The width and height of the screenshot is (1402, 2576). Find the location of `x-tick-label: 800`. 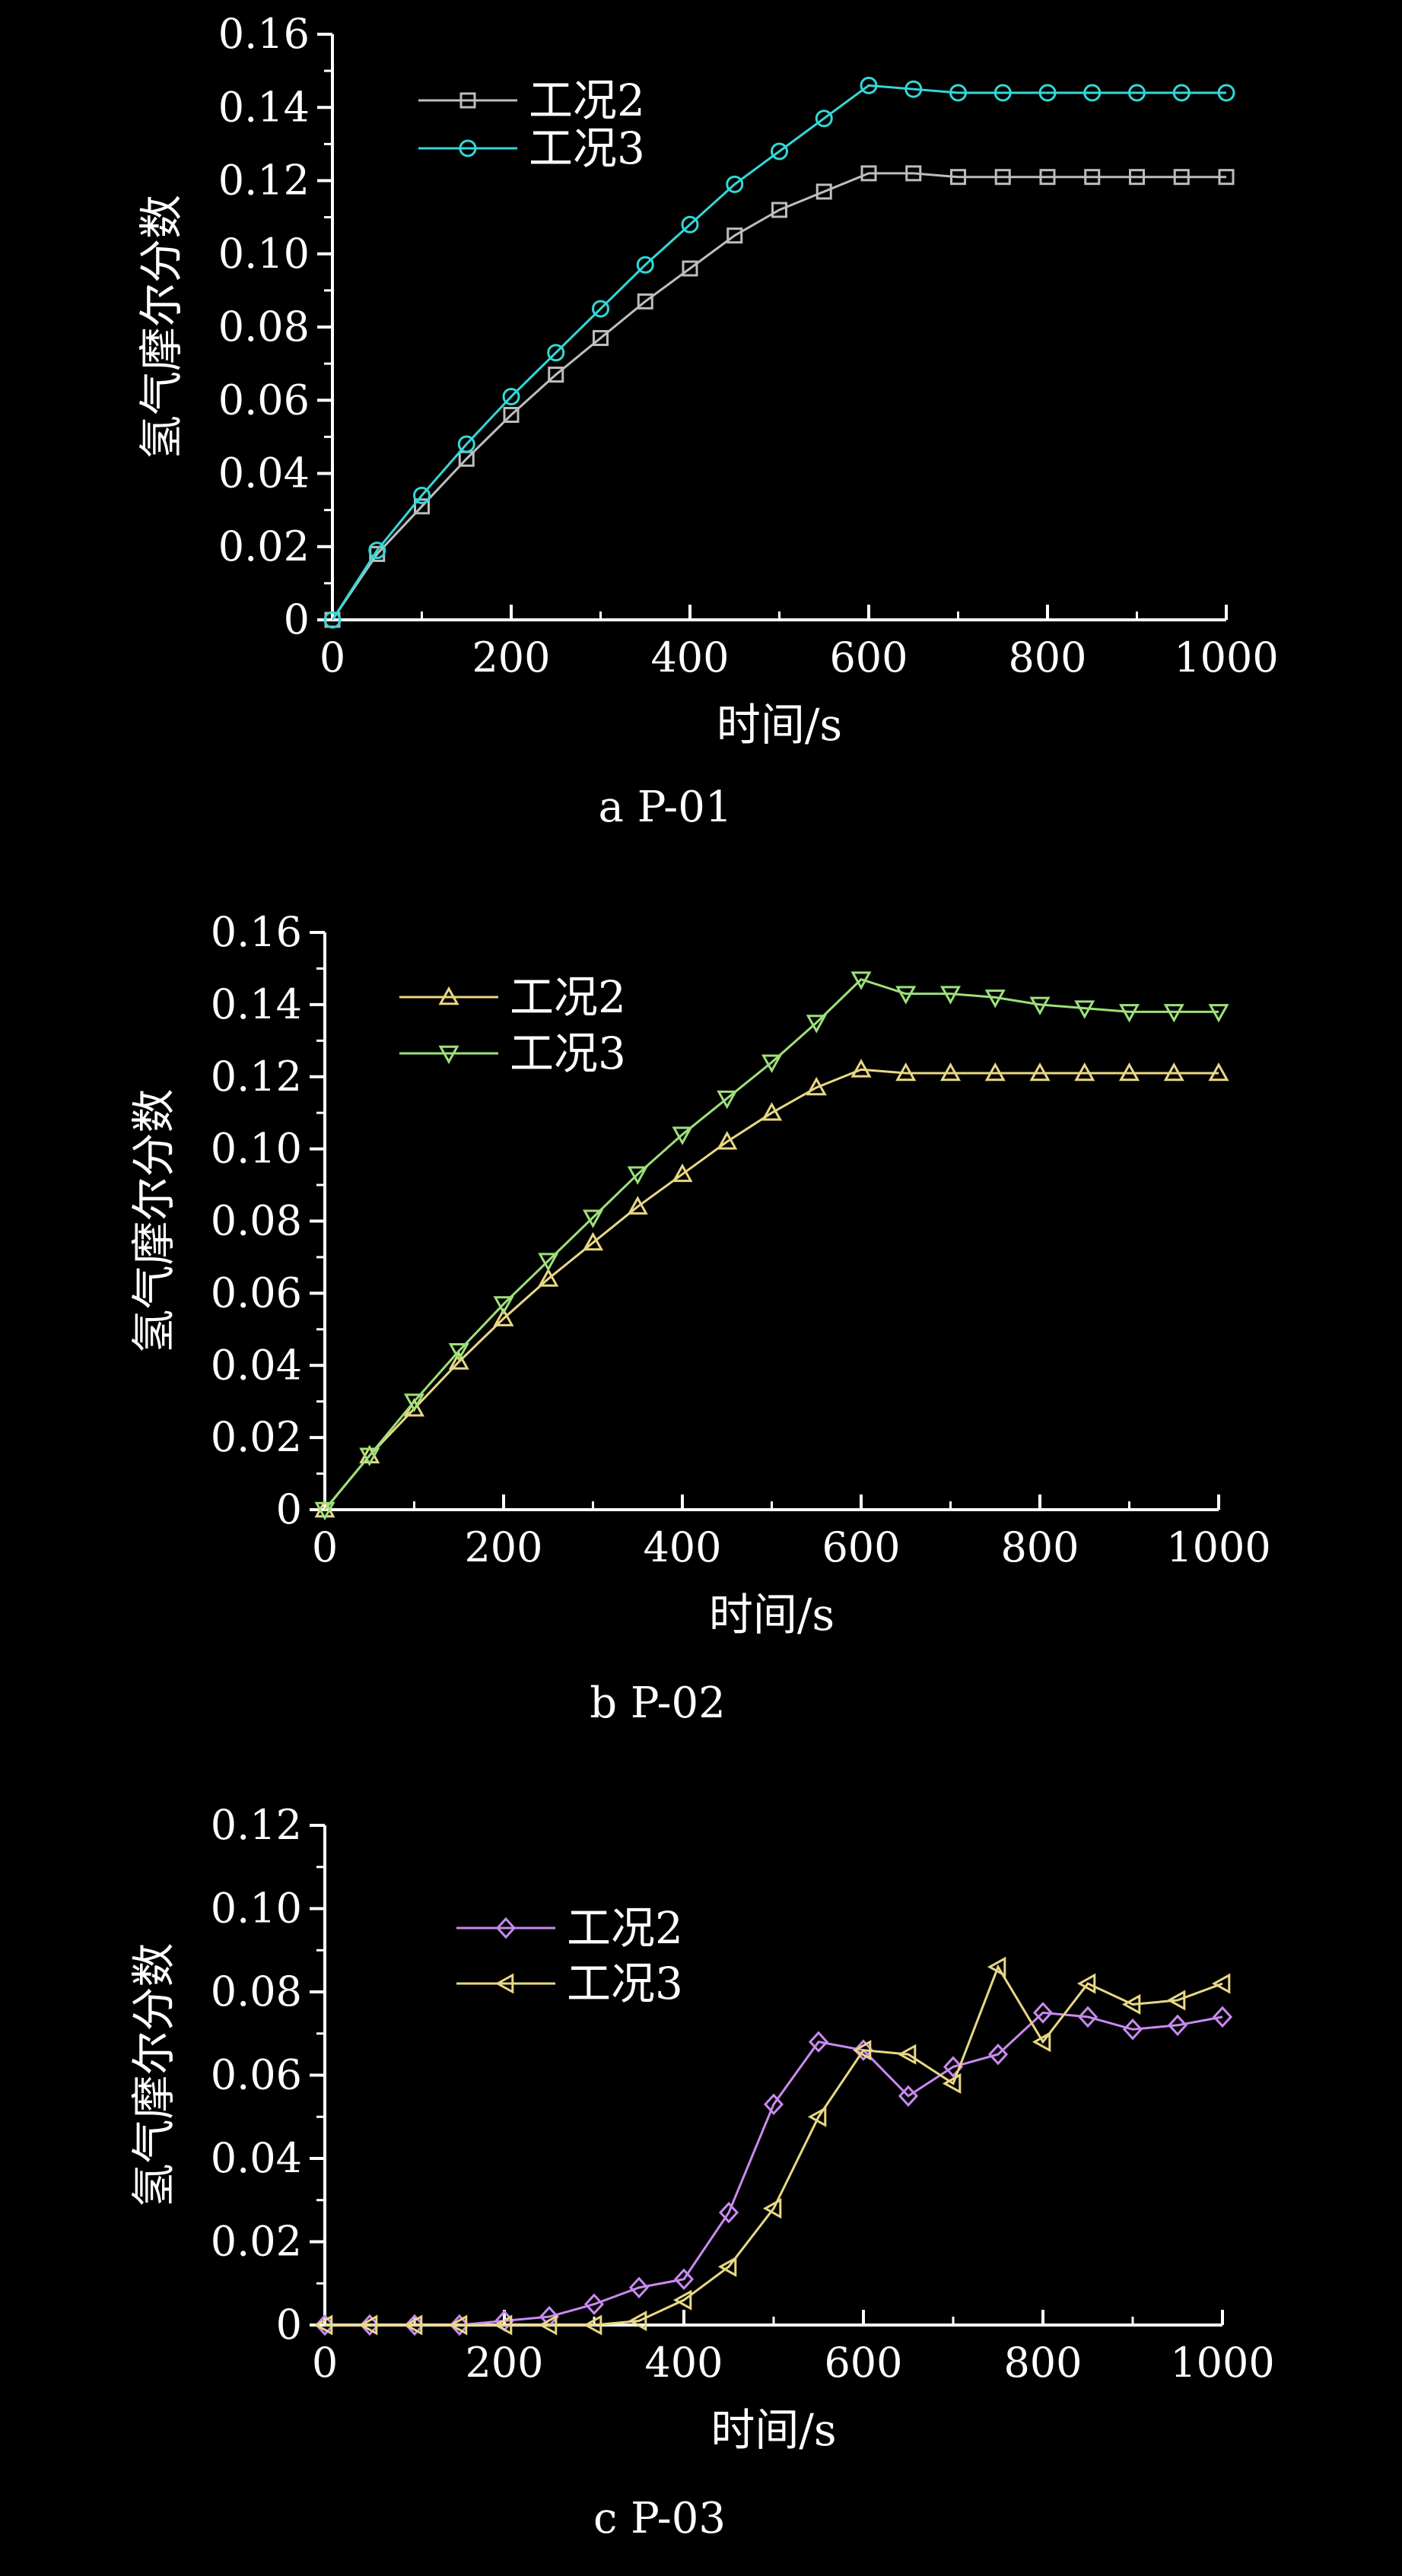

x-tick-label: 800 is located at coordinates (1047, 657).